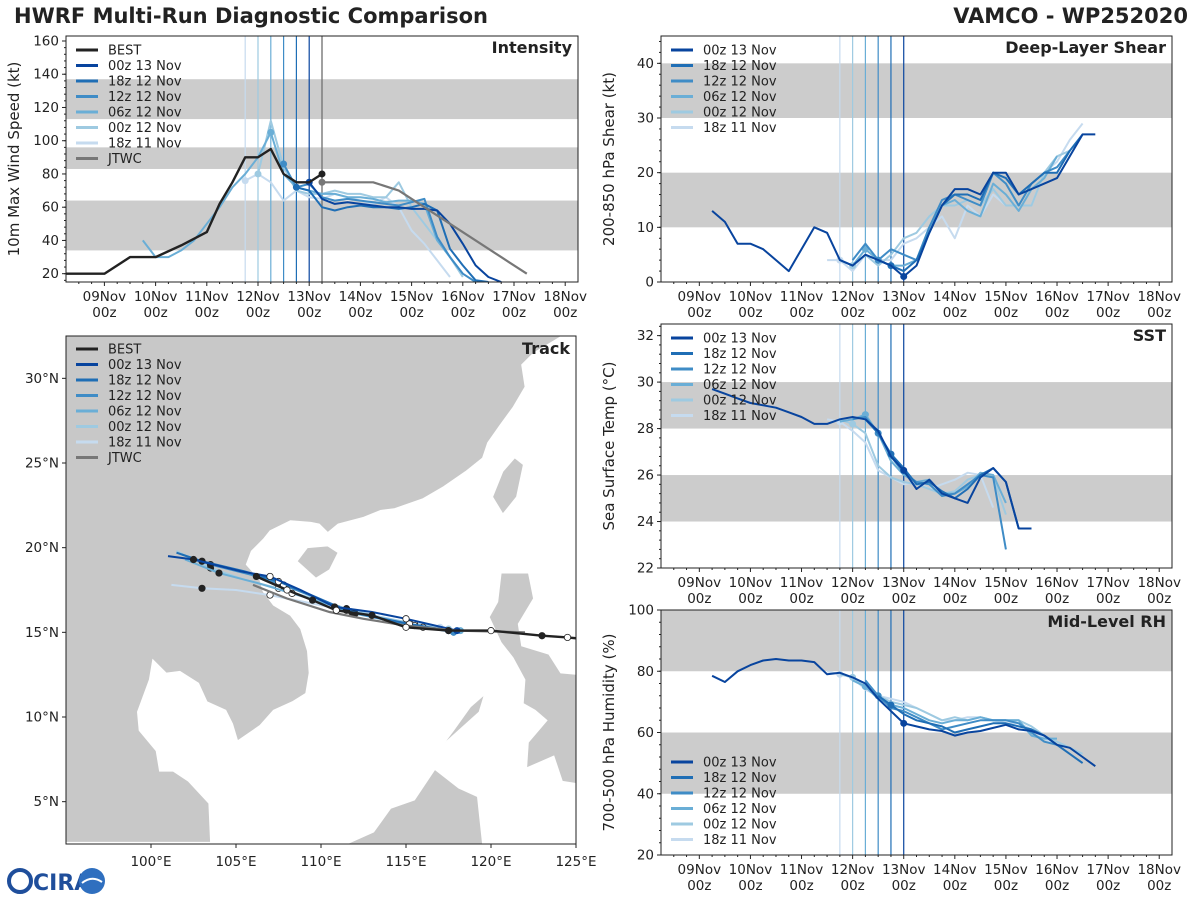 The image size is (1200, 900). What do you see at coordinates (904, 297) in the screenshot?
I see `x-tick-label: 13Nov` at bounding box center [904, 297].